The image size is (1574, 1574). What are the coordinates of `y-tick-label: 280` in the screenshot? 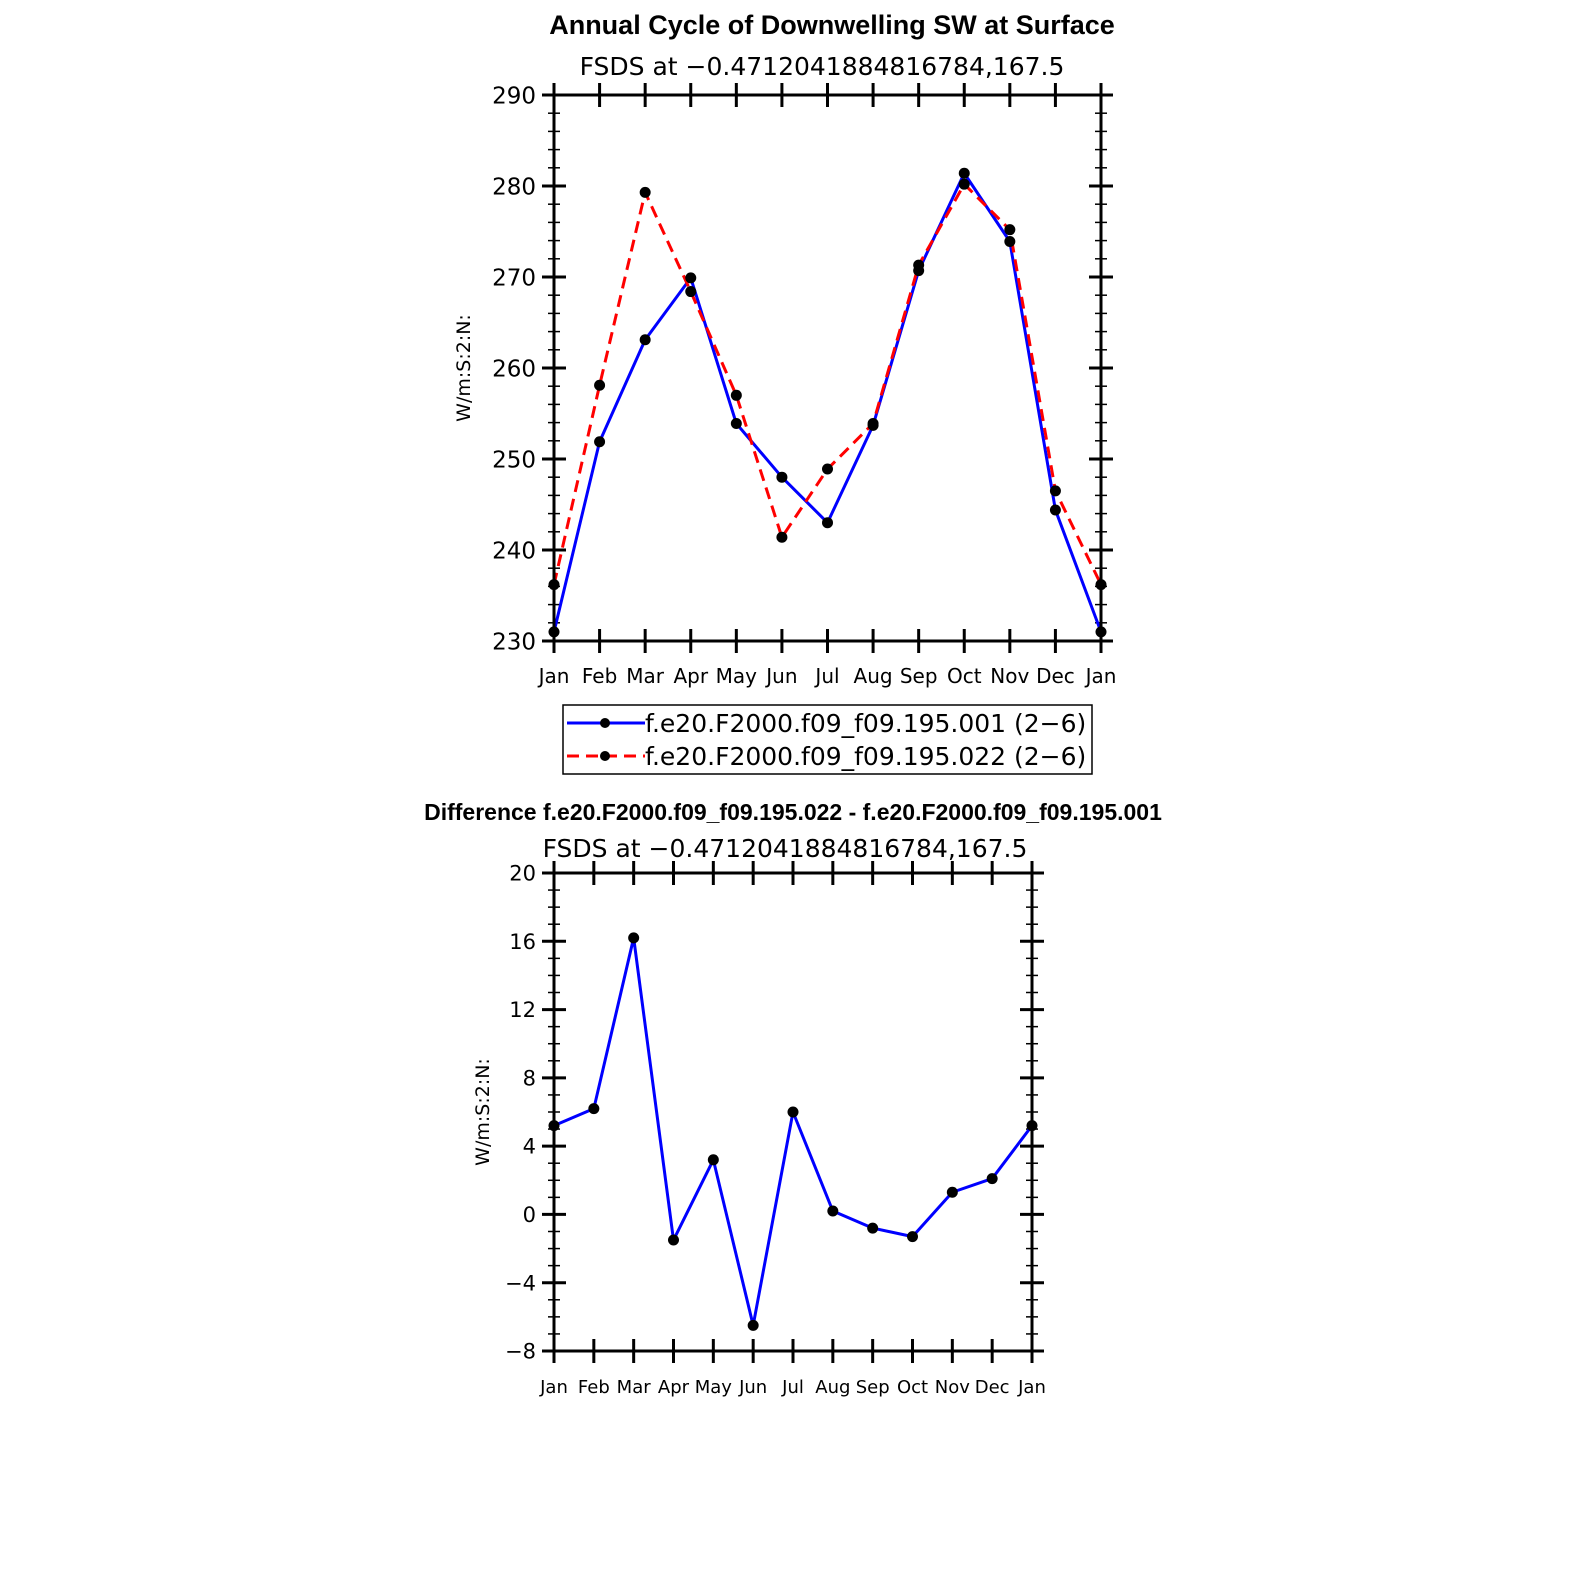 It's located at (514, 187).